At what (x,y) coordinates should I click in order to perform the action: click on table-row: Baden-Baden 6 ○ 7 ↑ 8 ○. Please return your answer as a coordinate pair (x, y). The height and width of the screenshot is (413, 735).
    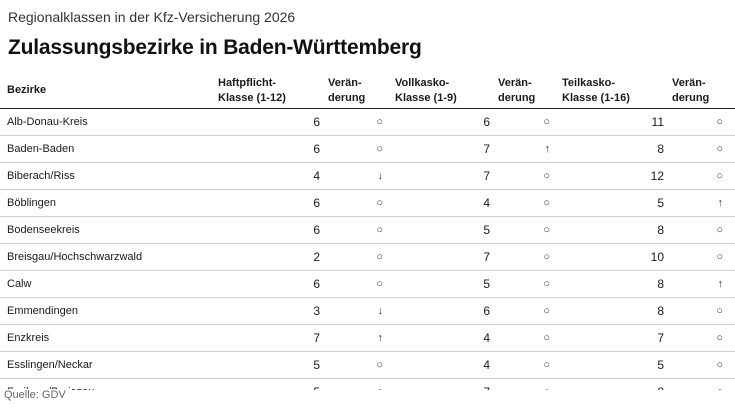
    Looking at the image, I should click on (367, 149).